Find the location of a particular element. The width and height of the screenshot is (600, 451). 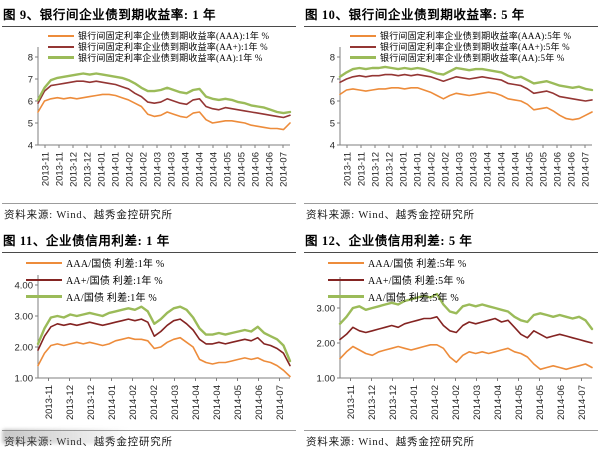

legend-item: AAA/国债 利差:5年 % is located at coordinates (397, 263).